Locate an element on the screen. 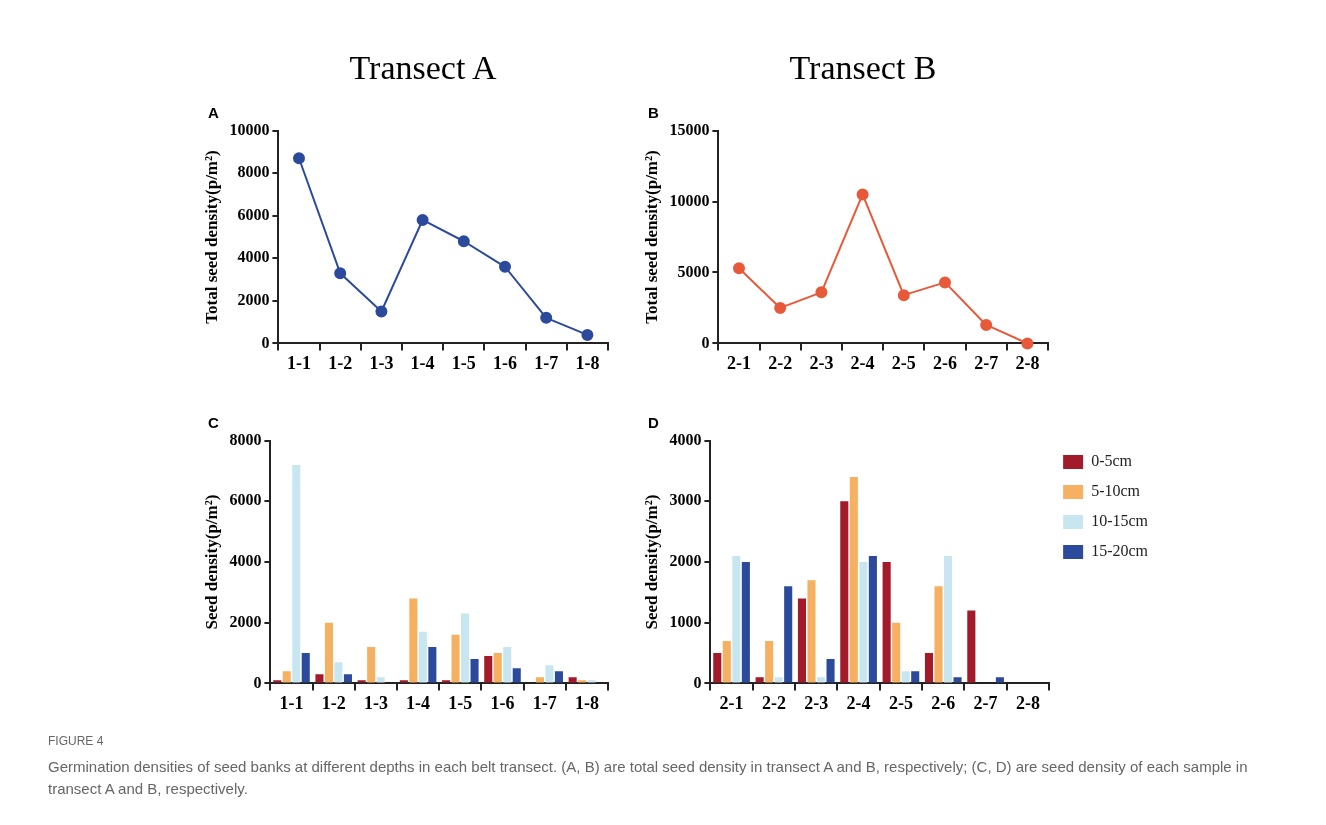  y-tick-label: 10000 is located at coordinates (249, 129).